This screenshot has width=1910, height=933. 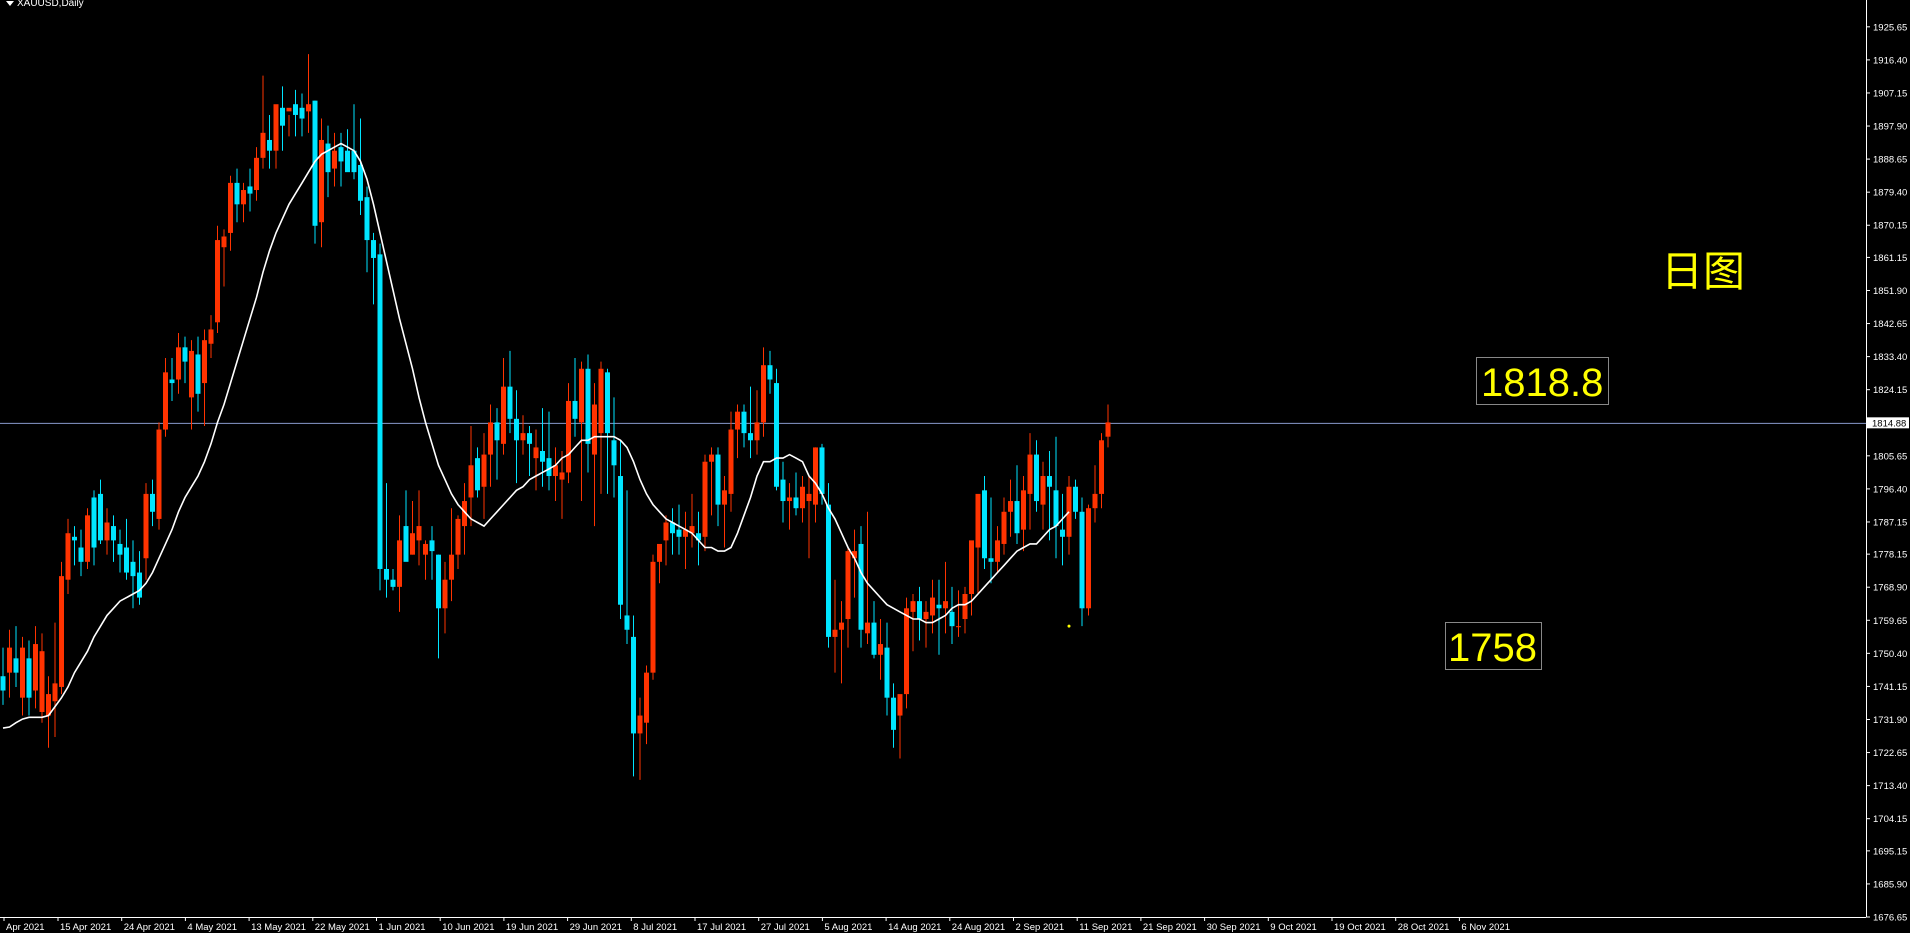 What do you see at coordinates (848, 927) in the screenshot?
I see `time-tick-label: 5 Aug 2021` at bounding box center [848, 927].